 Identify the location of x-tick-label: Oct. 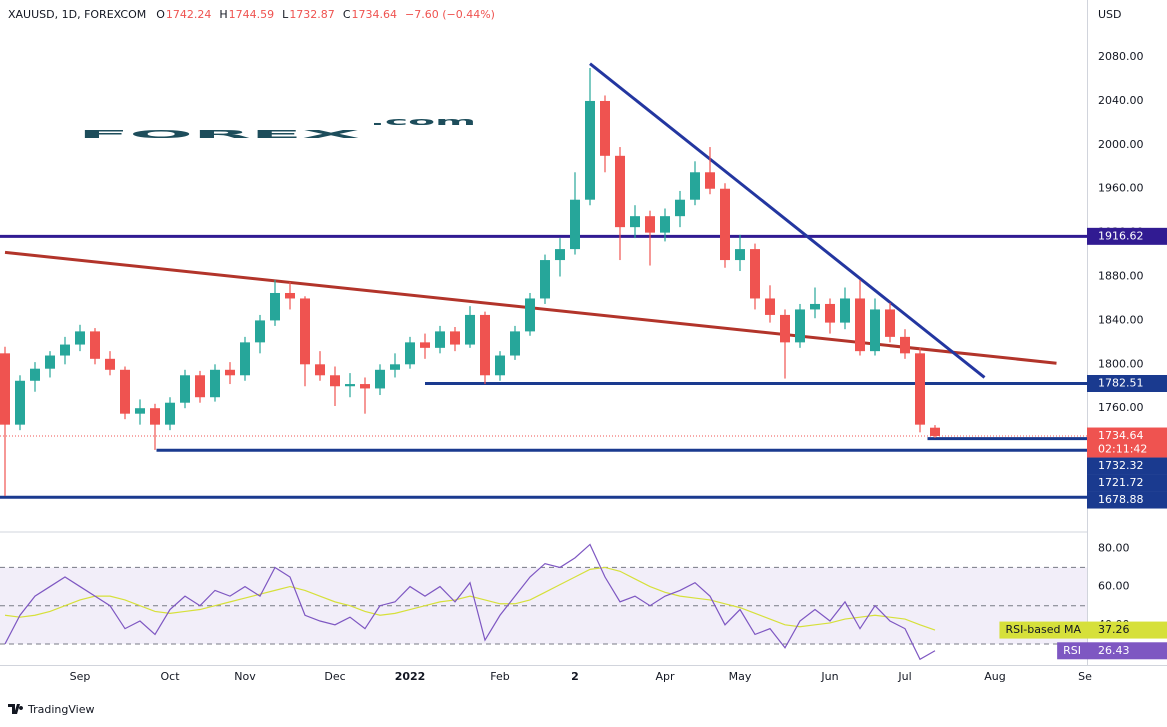
(170, 676).